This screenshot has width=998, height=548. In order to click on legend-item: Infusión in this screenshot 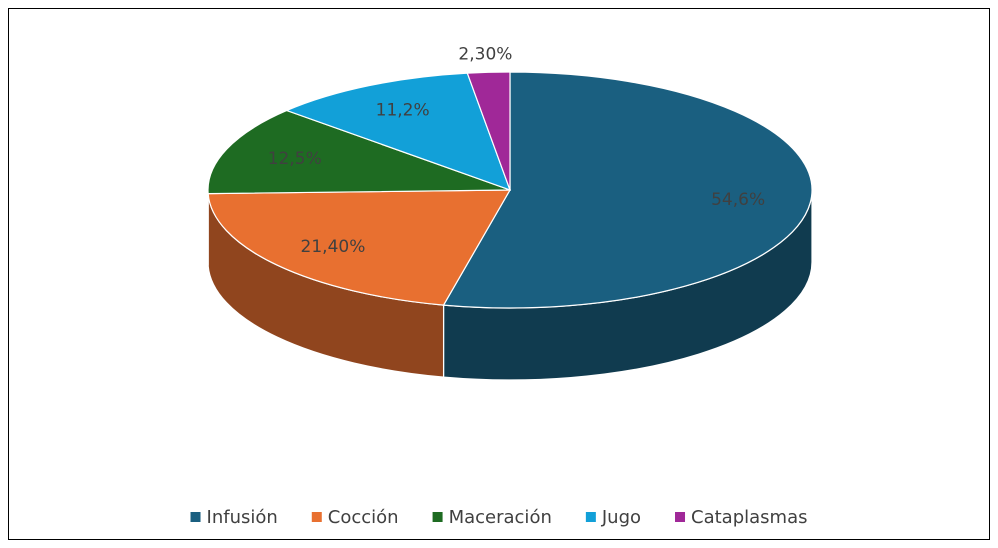, I will do `click(234, 517)`.